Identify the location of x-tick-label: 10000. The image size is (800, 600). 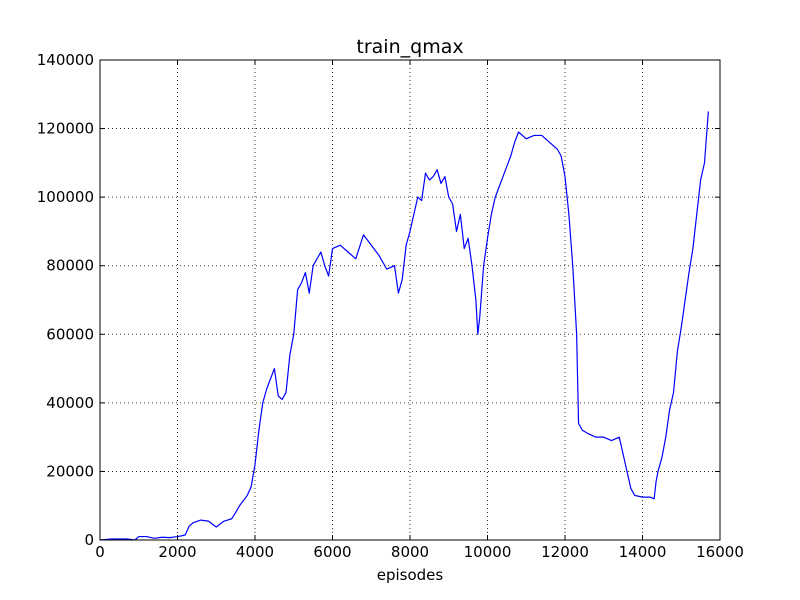
(488, 552).